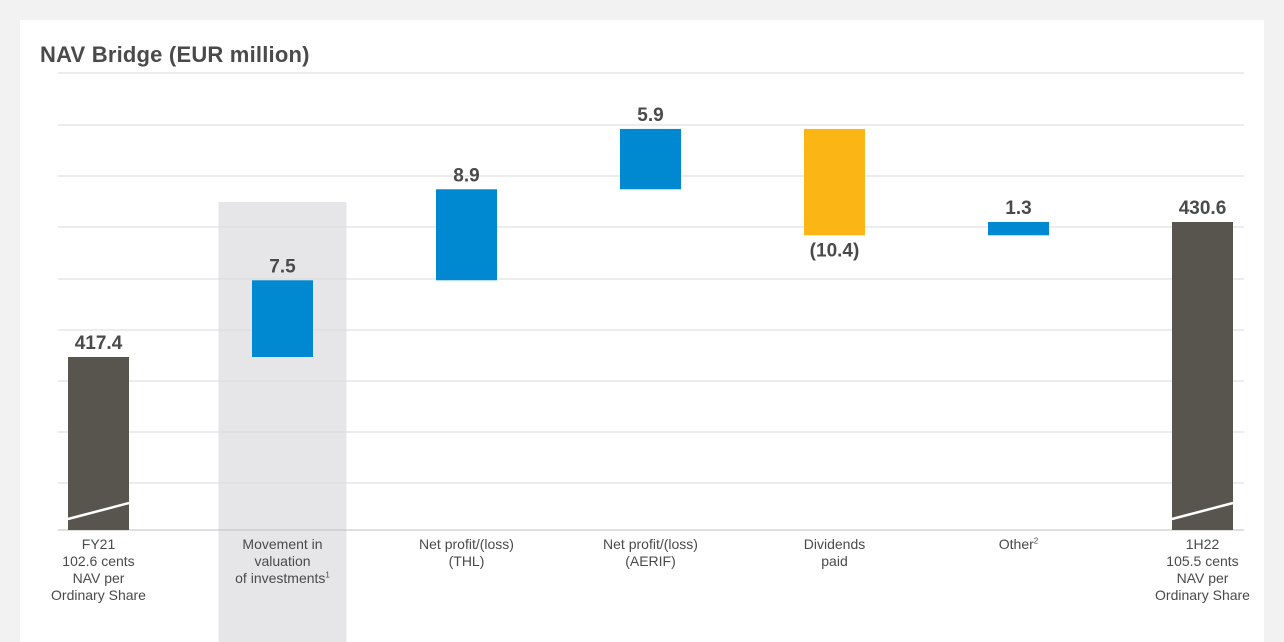 The image size is (1284, 642). What do you see at coordinates (1203, 208) in the screenshot?
I see `data-label: 430.6` at bounding box center [1203, 208].